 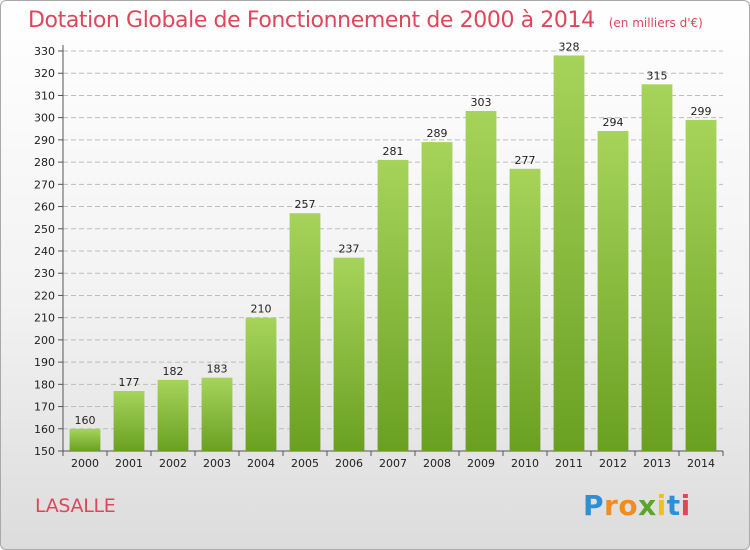 What do you see at coordinates (44, 407) in the screenshot?
I see `y-tick-label: 170` at bounding box center [44, 407].